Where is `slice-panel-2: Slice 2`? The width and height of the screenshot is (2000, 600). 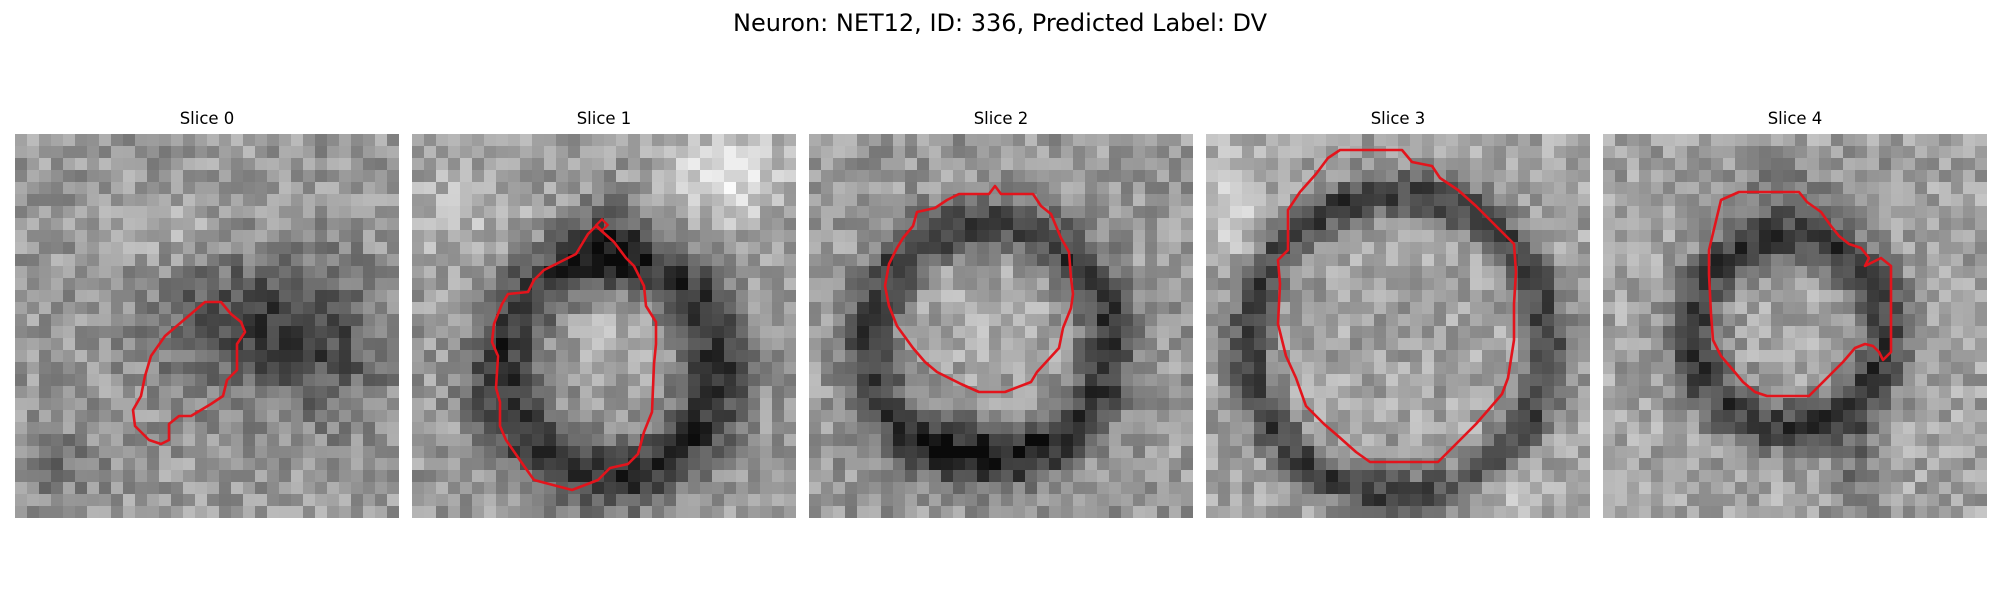 slice-panel-2: Slice 2 is located at coordinates (1001, 314).